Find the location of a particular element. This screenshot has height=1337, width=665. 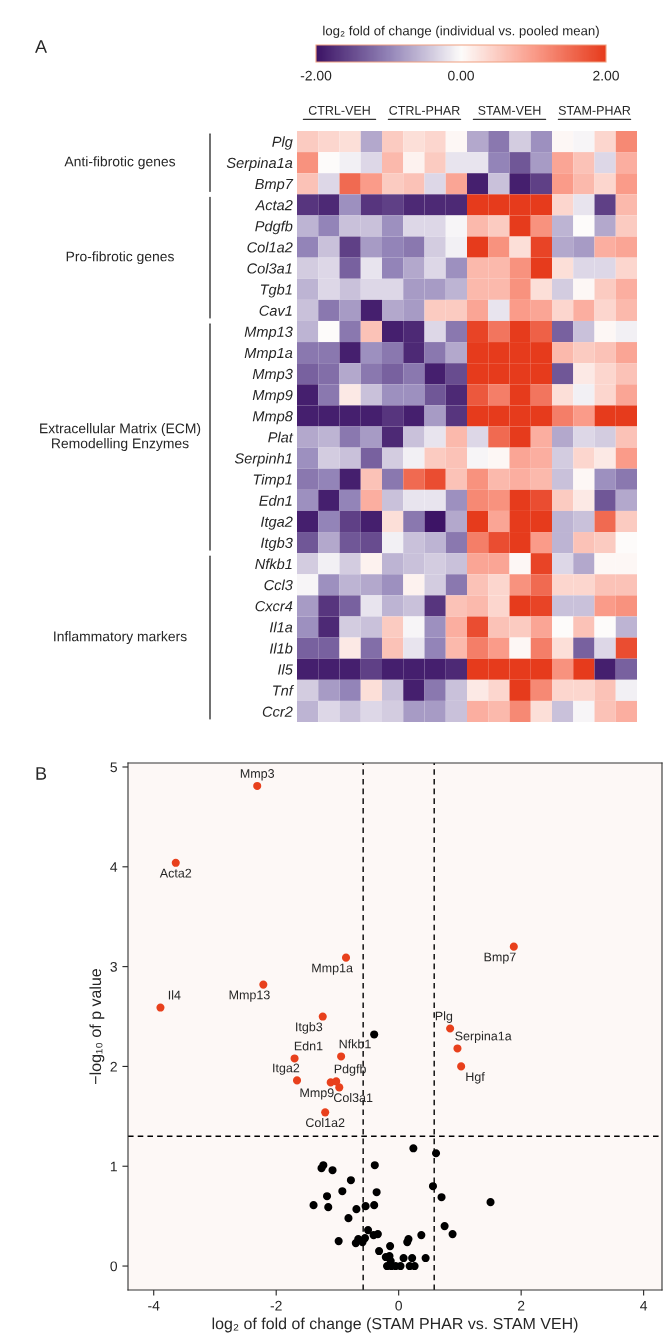

y-tick-label: Mmp1a is located at coordinates (268, 354).